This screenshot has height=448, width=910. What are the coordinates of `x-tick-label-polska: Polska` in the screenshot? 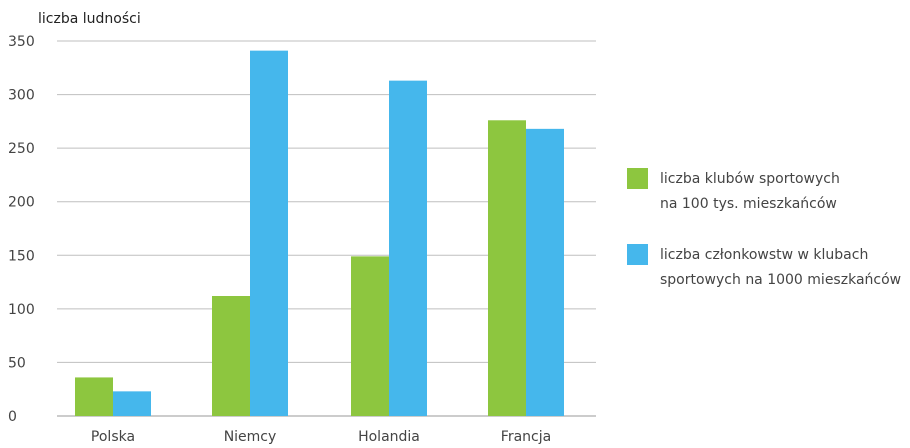 It's located at (113, 437).